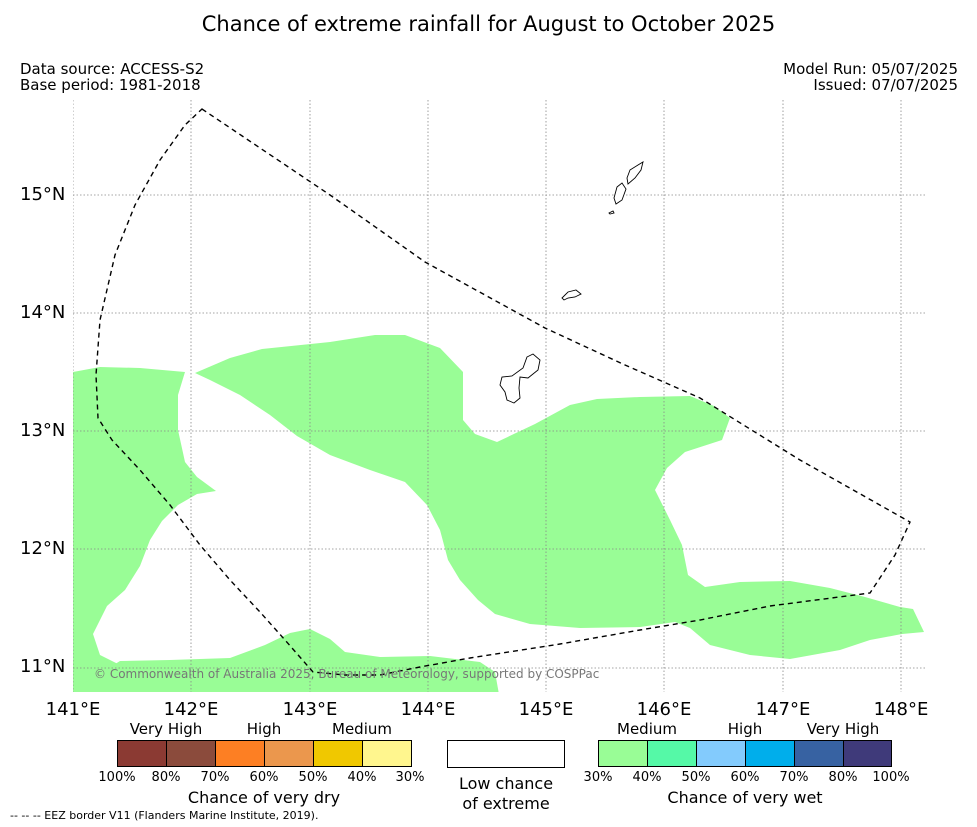 The width and height of the screenshot is (977, 827). What do you see at coordinates (520, 378) in the screenshot?
I see `island-guam` at bounding box center [520, 378].